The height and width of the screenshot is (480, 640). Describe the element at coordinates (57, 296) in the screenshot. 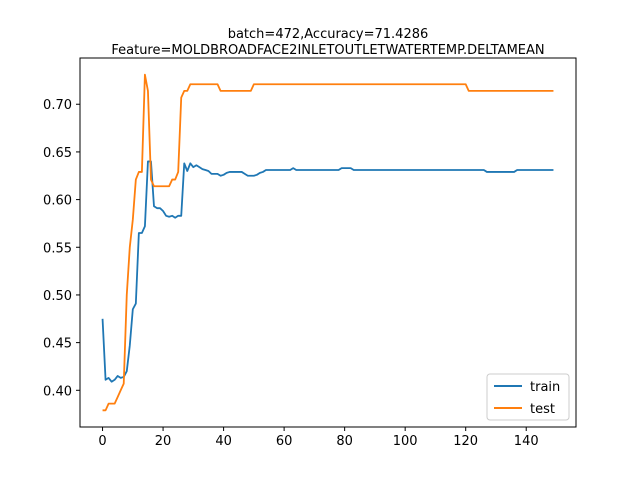

I see `y-tick-label: 0.50` at that location.